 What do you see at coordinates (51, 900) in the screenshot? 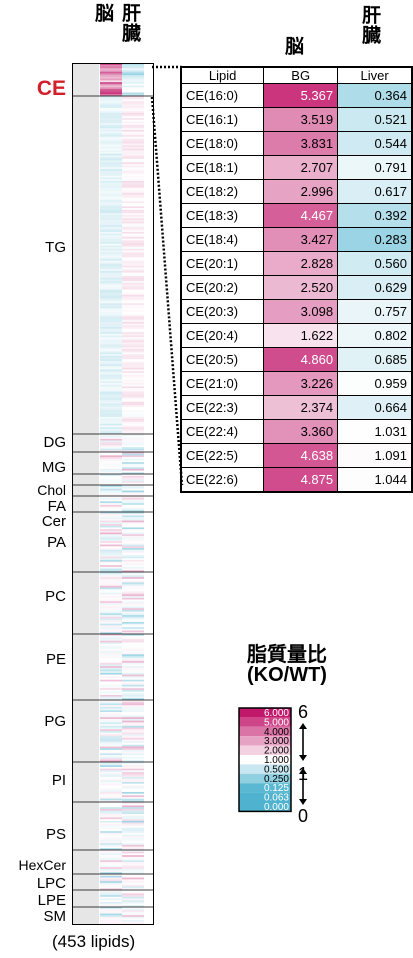
I see `class-label-lpe: LPE` at bounding box center [51, 900].